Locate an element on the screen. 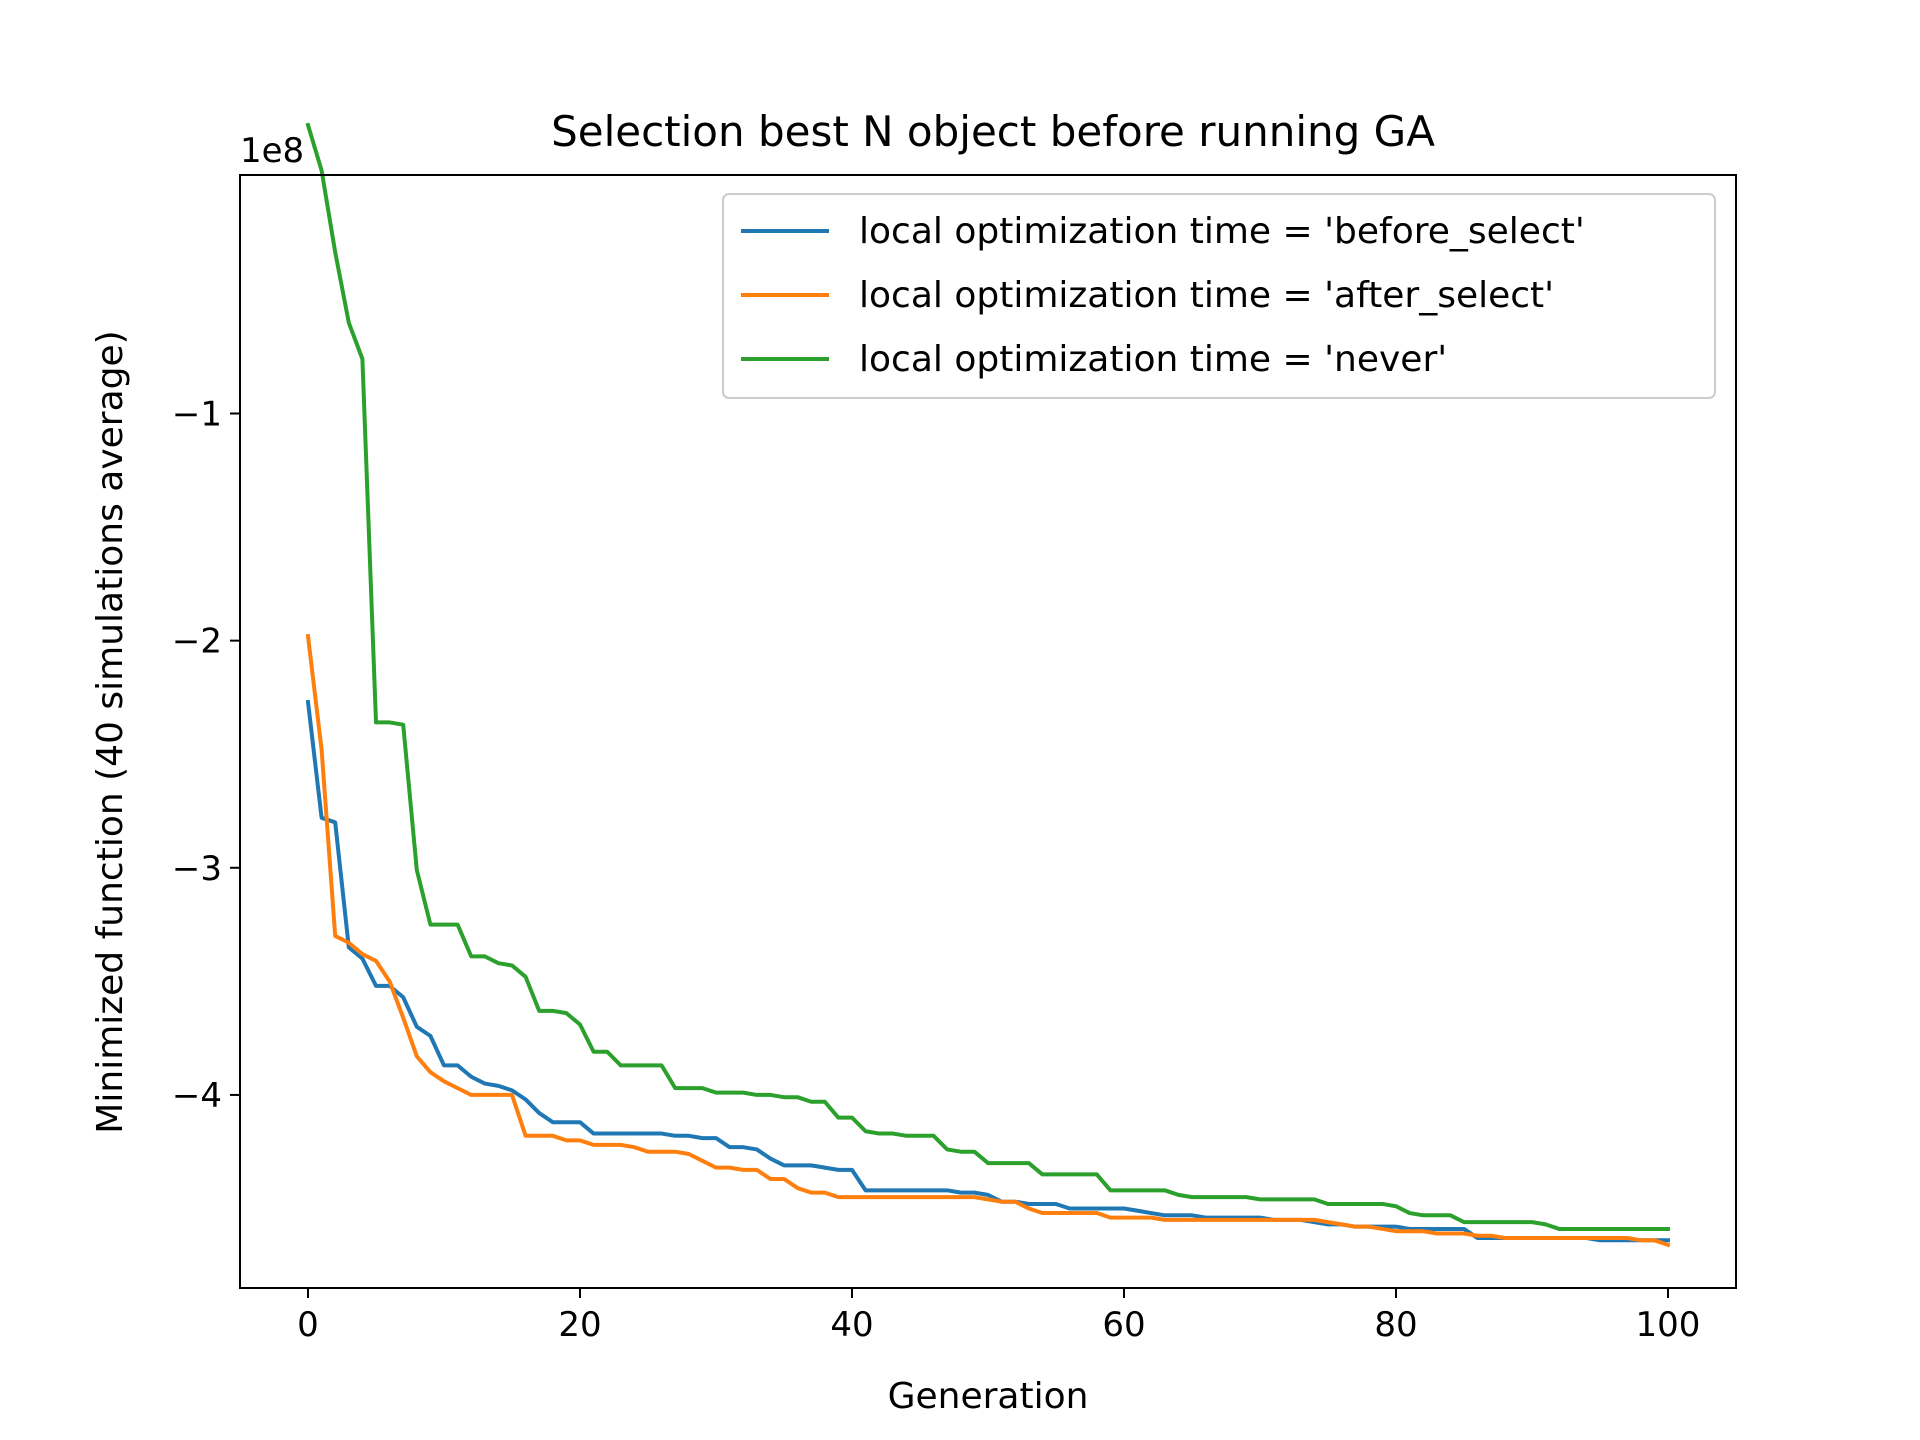 This screenshot has height=1440, width=1920. legend-box is located at coordinates (1219, 296).